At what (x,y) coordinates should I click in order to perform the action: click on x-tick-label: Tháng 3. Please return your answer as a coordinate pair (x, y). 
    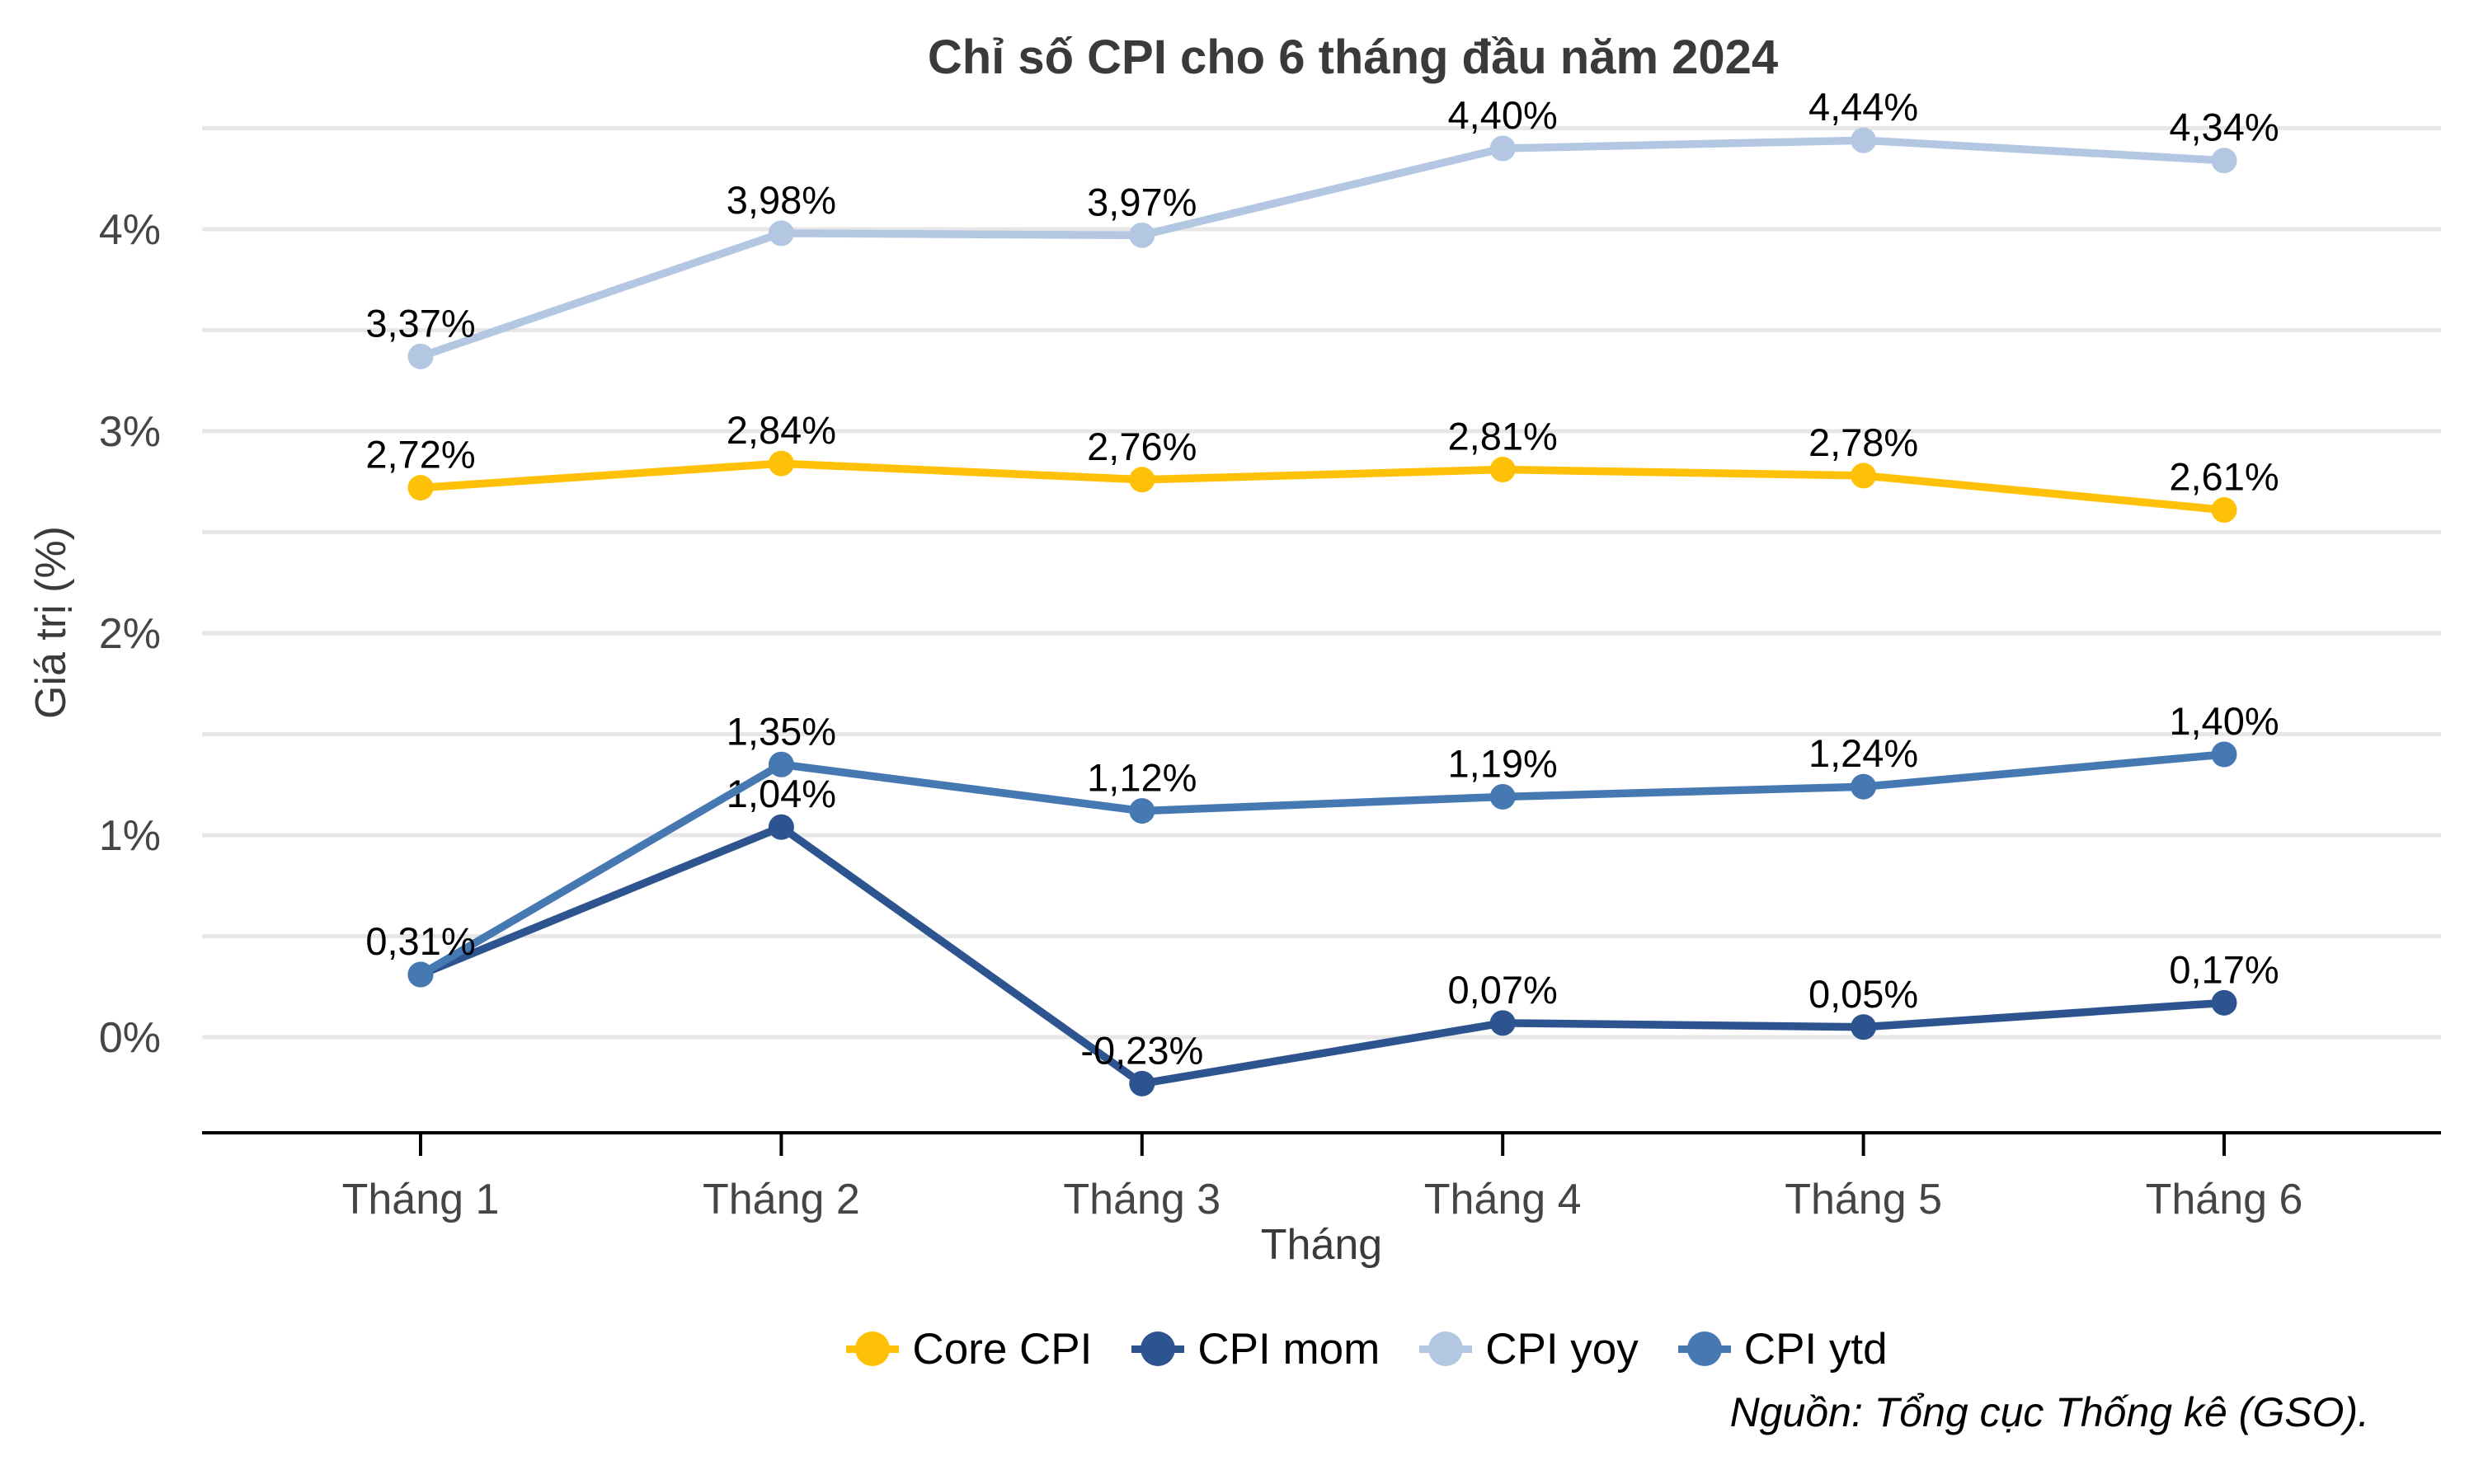
    Looking at the image, I should click on (1142, 1199).